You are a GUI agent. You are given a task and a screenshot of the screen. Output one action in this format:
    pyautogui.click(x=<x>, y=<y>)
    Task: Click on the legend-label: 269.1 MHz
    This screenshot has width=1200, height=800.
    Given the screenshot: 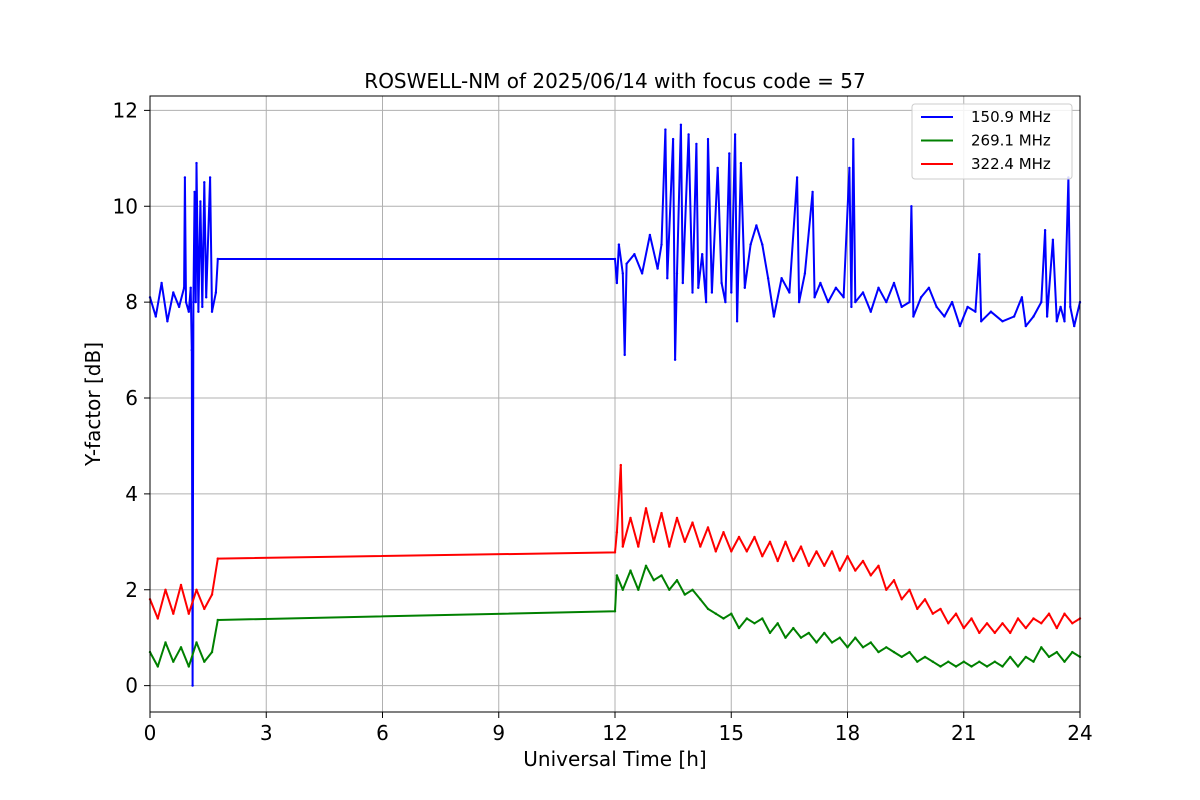 What is the action you would take?
    pyautogui.click(x=1011, y=141)
    